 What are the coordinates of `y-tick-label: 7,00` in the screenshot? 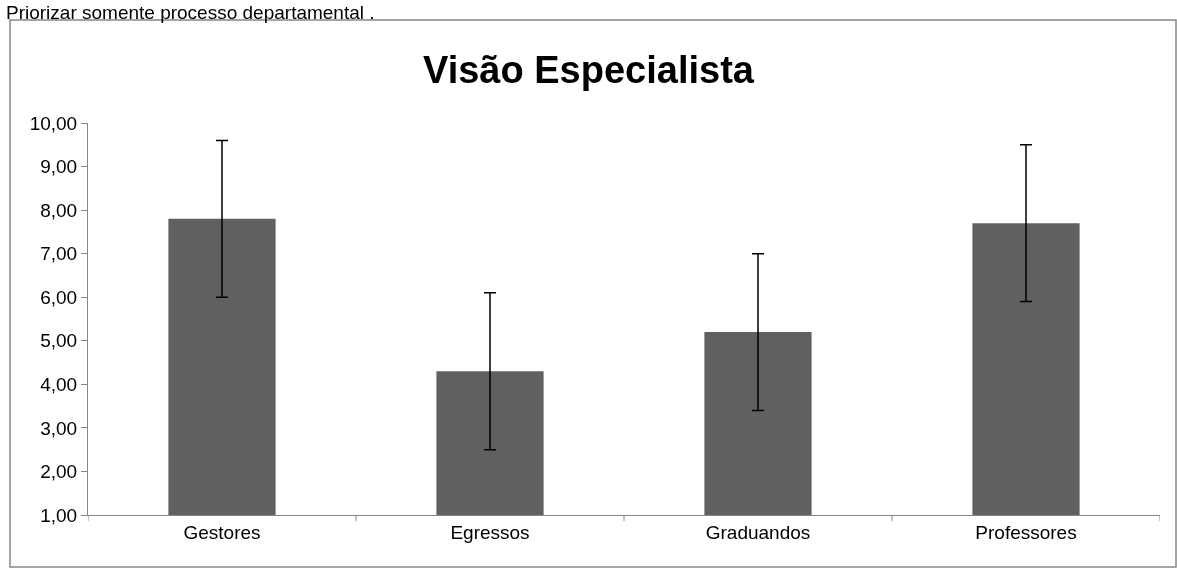 It's located at (59, 254).